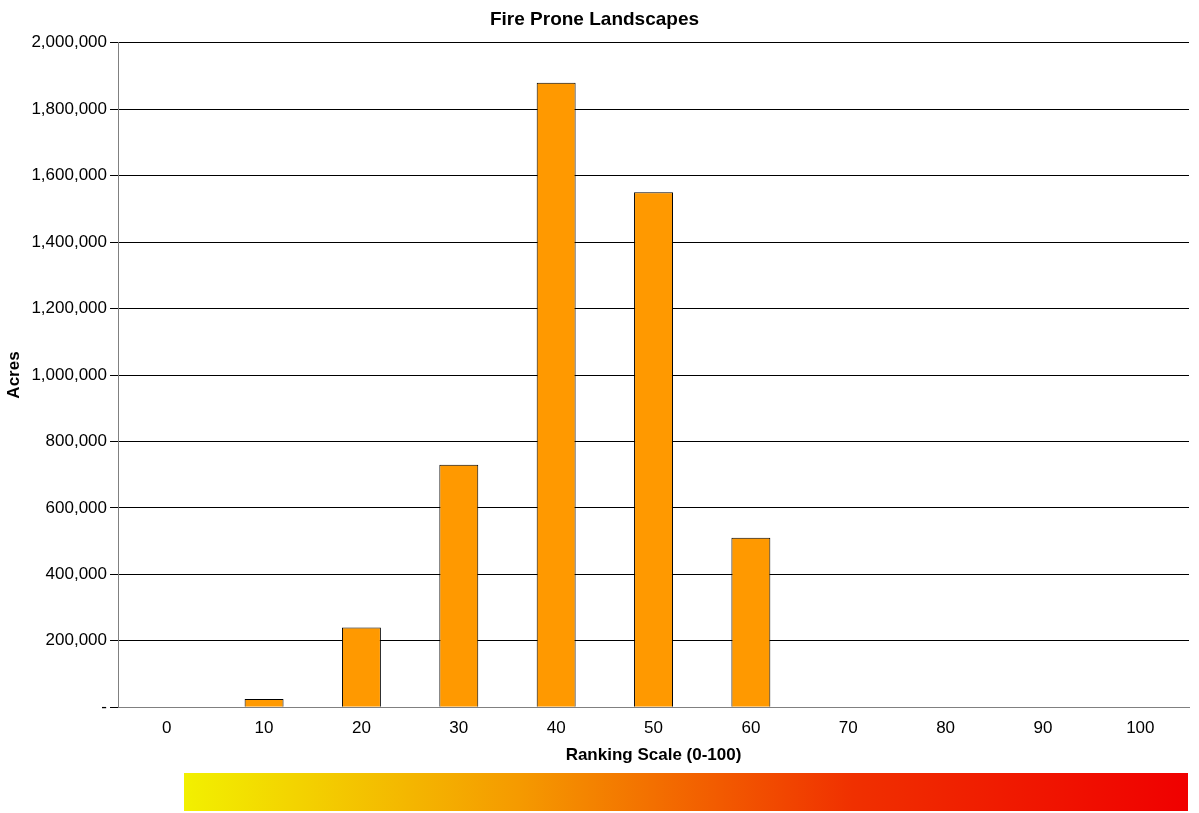 This screenshot has height=813, width=1199. Describe the element at coordinates (653, 755) in the screenshot. I see `x-axis-title: Ranking Scale (0-100)` at that location.